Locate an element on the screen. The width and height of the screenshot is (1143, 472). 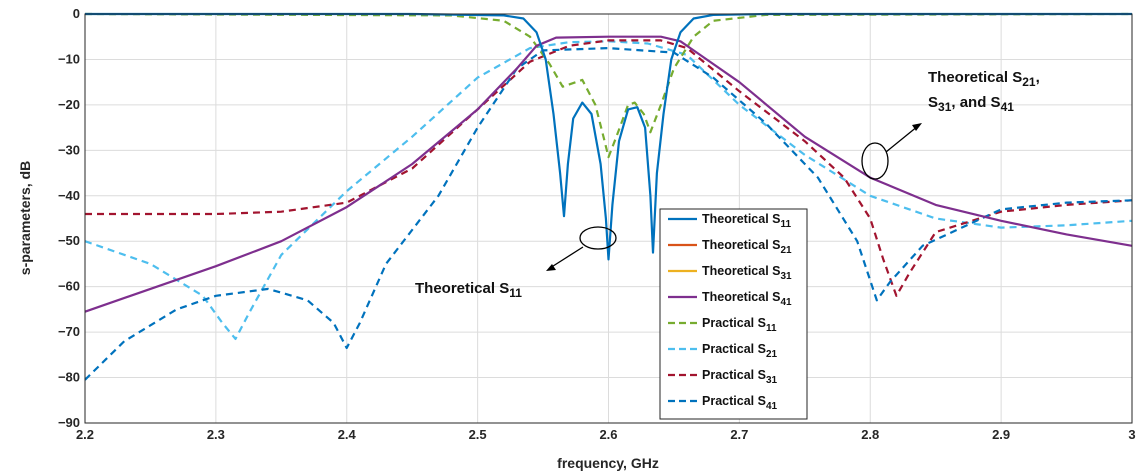
annotation-text-s-group-line1: Theoretical S21, is located at coordinates (984, 79).